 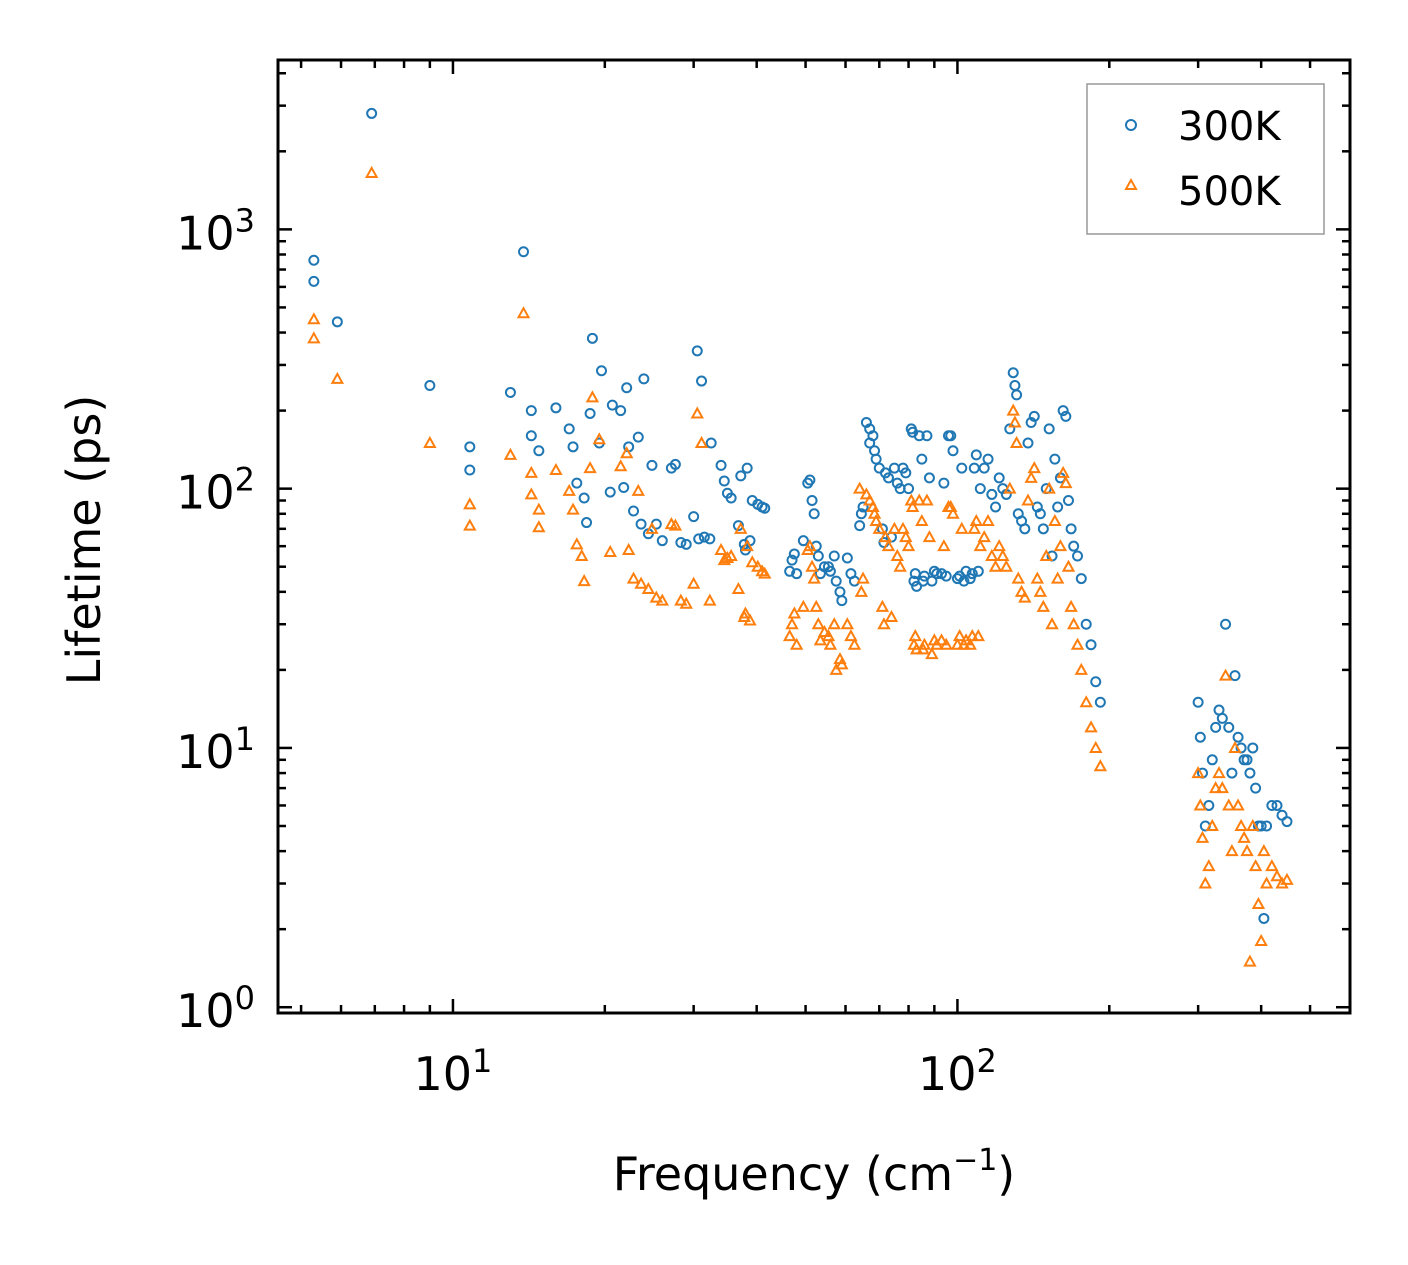 What do you see at coordinates (1131, 125) in the screenshot?
I see `legend-marker-300k` at bounding box center [1131, 125].